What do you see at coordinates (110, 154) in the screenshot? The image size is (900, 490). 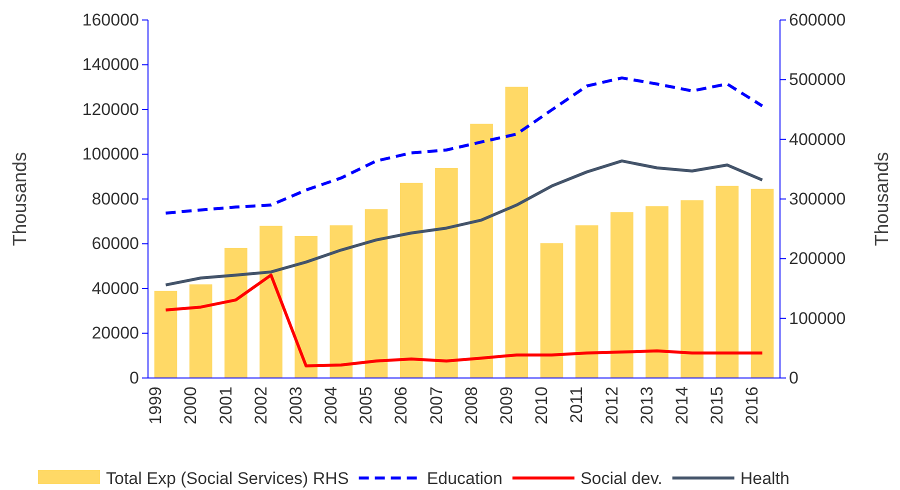 I see `y-tick-label: 100000` at bounding box center [110, 154].